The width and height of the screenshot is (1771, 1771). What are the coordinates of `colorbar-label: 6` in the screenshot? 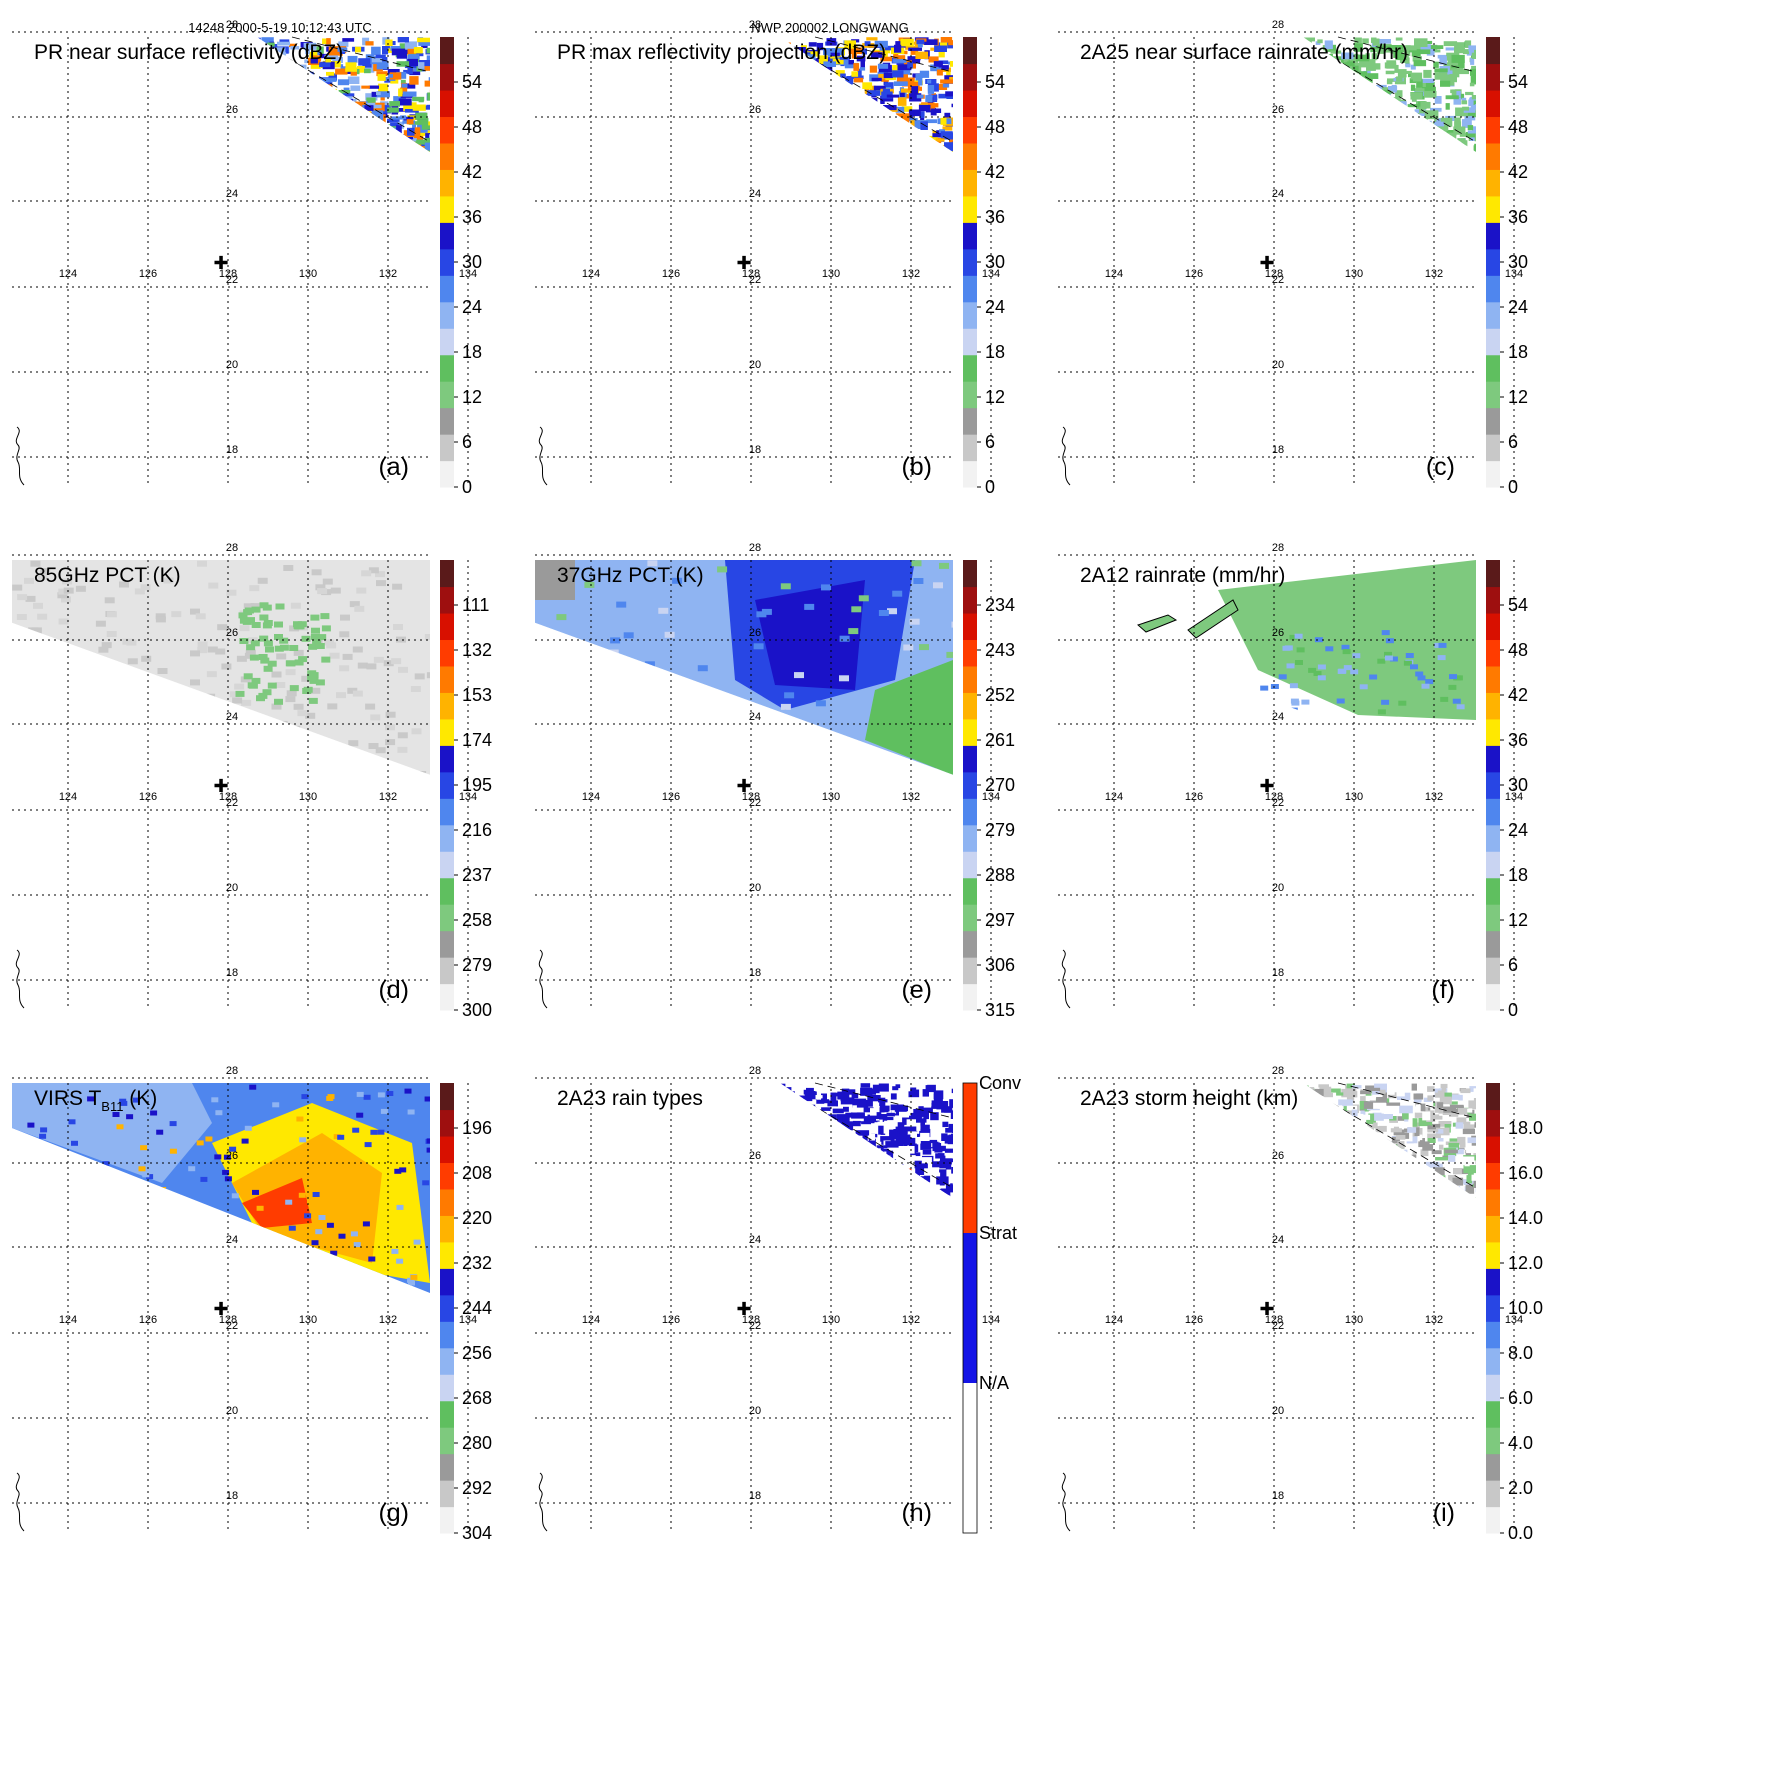 It's located at (990, 442).